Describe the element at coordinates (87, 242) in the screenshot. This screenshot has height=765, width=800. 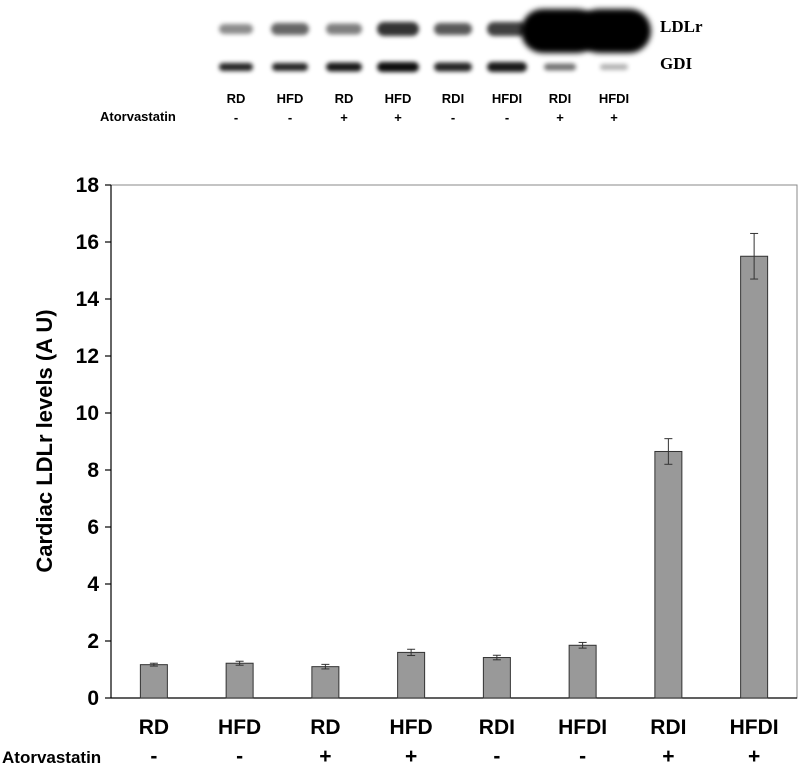
I see `y-tick-label: 16` at that location.